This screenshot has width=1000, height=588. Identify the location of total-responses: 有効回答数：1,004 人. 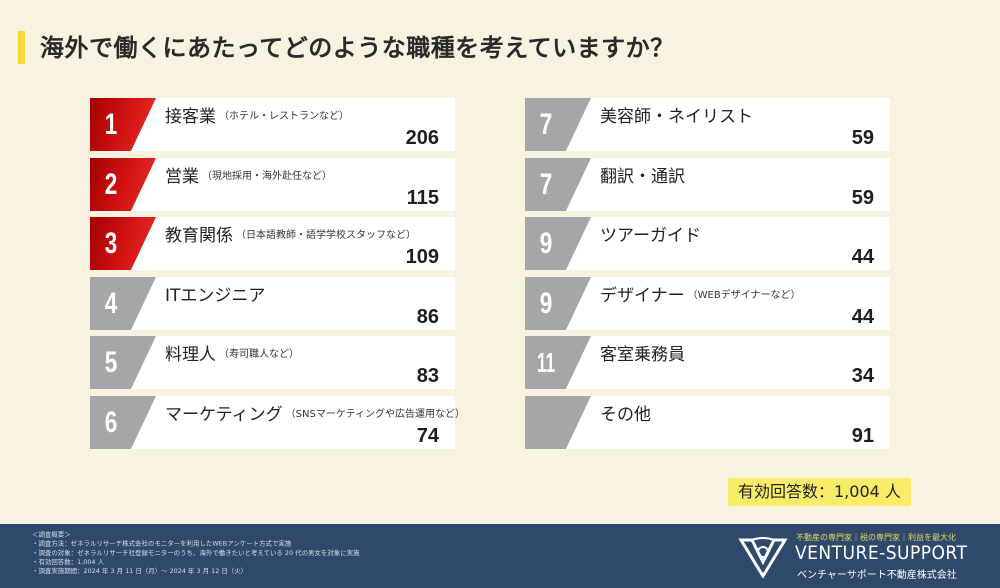
(819, 492).